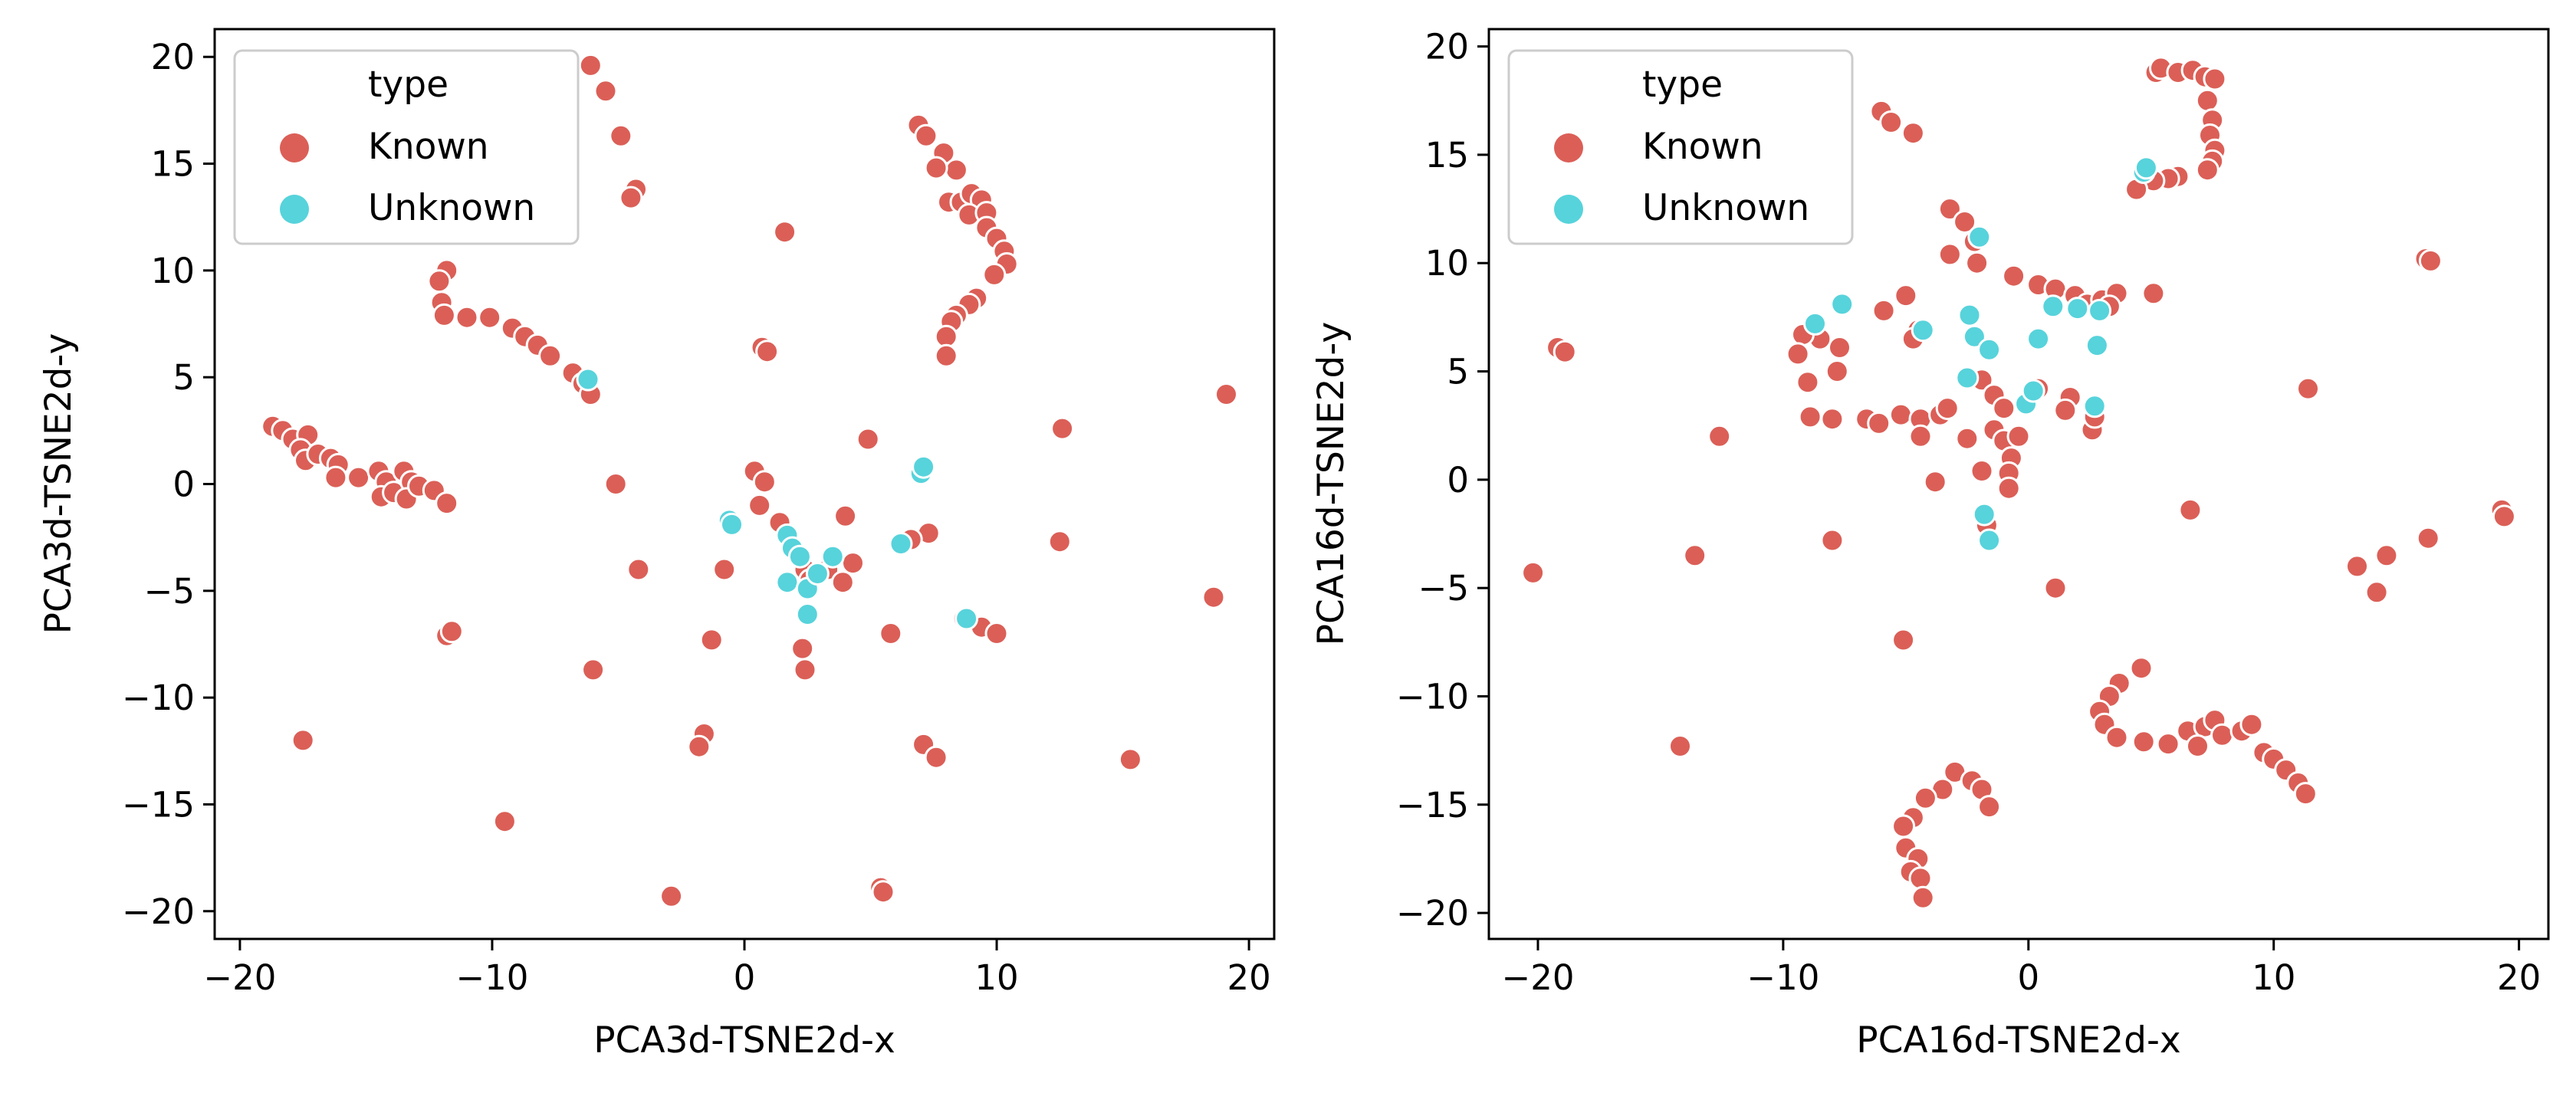 The image size is (2576, 1093). What do you see at coordinates (1458, 372) in the screenshot?
I see `right-y-tick-label: 5` at bounding box center [1458, 372].